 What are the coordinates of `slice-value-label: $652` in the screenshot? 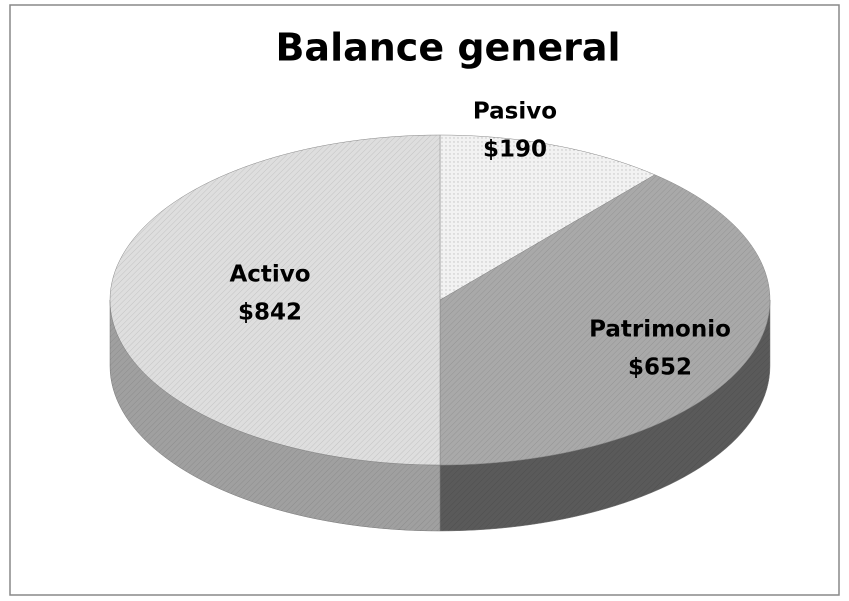 It's located at (660, 368).